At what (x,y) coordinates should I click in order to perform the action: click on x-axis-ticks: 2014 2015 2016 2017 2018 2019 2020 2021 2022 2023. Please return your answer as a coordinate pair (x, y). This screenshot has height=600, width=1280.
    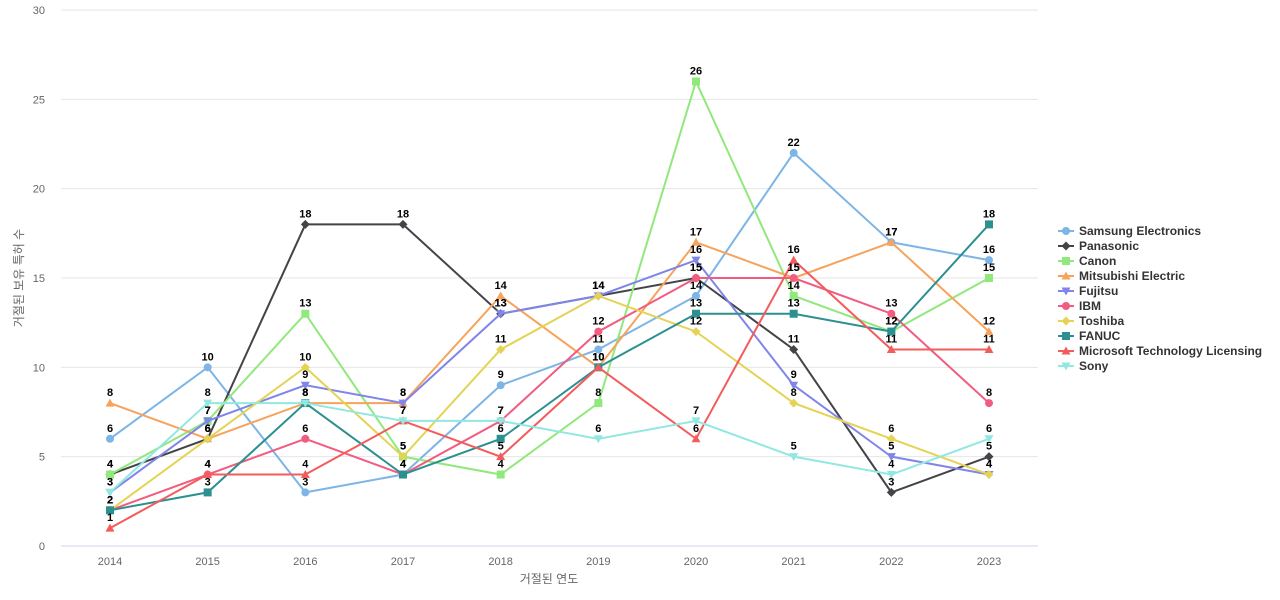
    Looking at the image, I should click on (549, 556).